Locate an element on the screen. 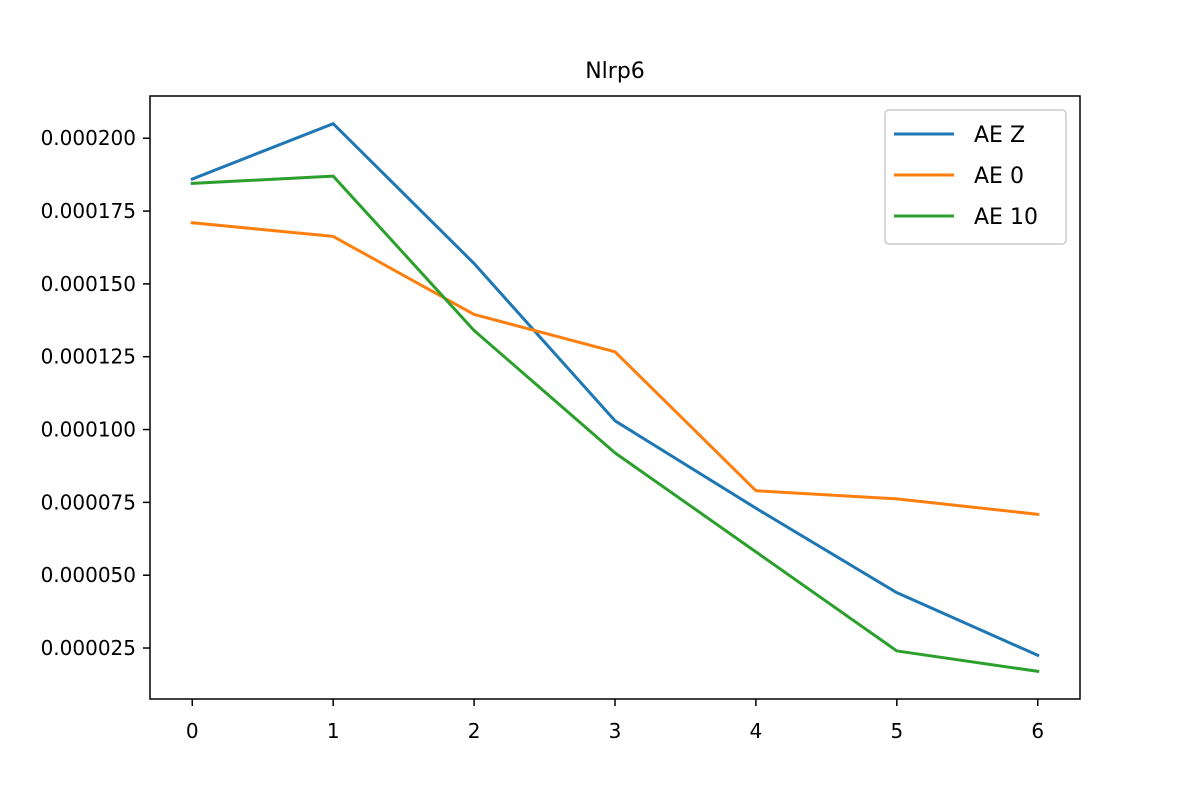 The width and height of the screenshot is (1200, 800). y-tick-label: 0.000200 is located at coordinates (88, 138).